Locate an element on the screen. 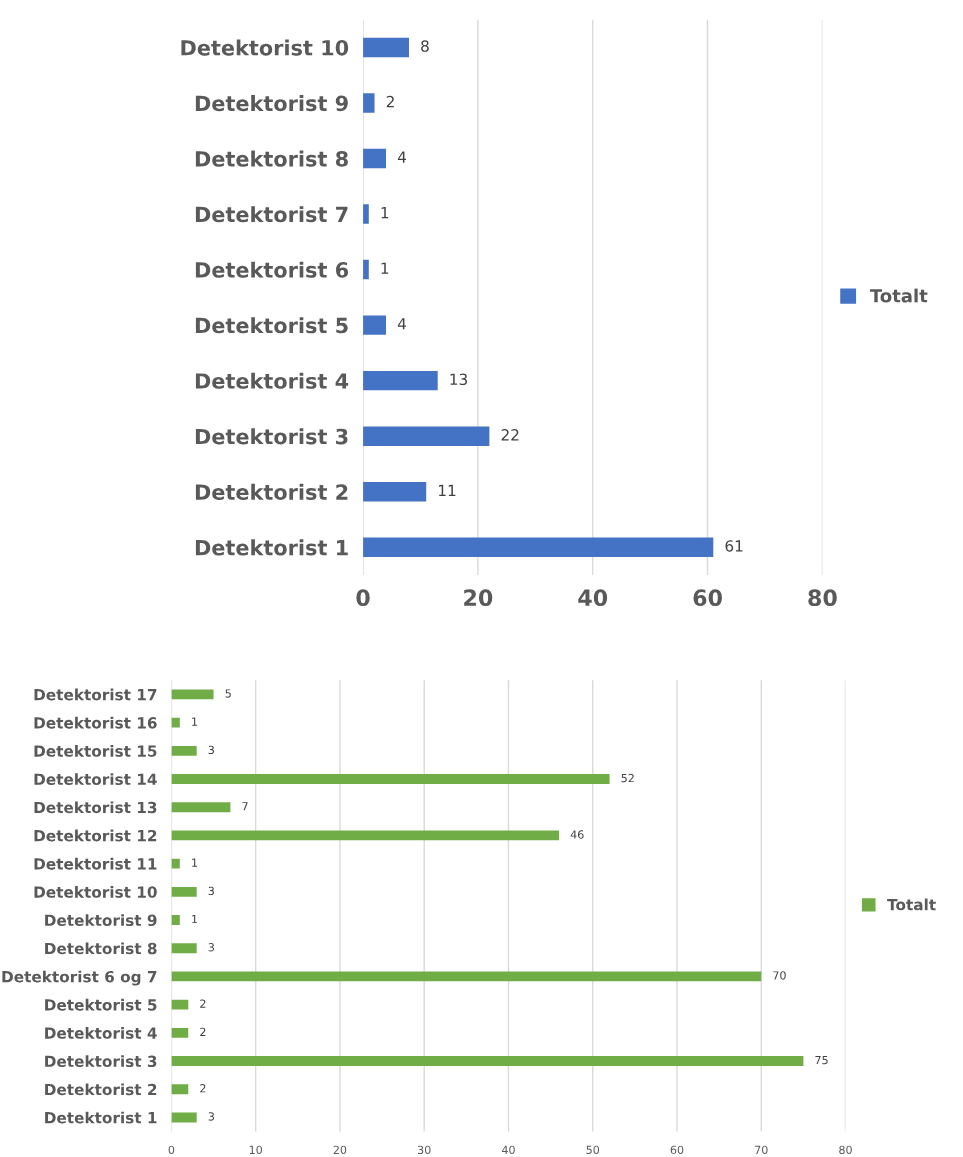 The image size is (963, 1157). data-label: 52 is located at coordinates (627, 778).